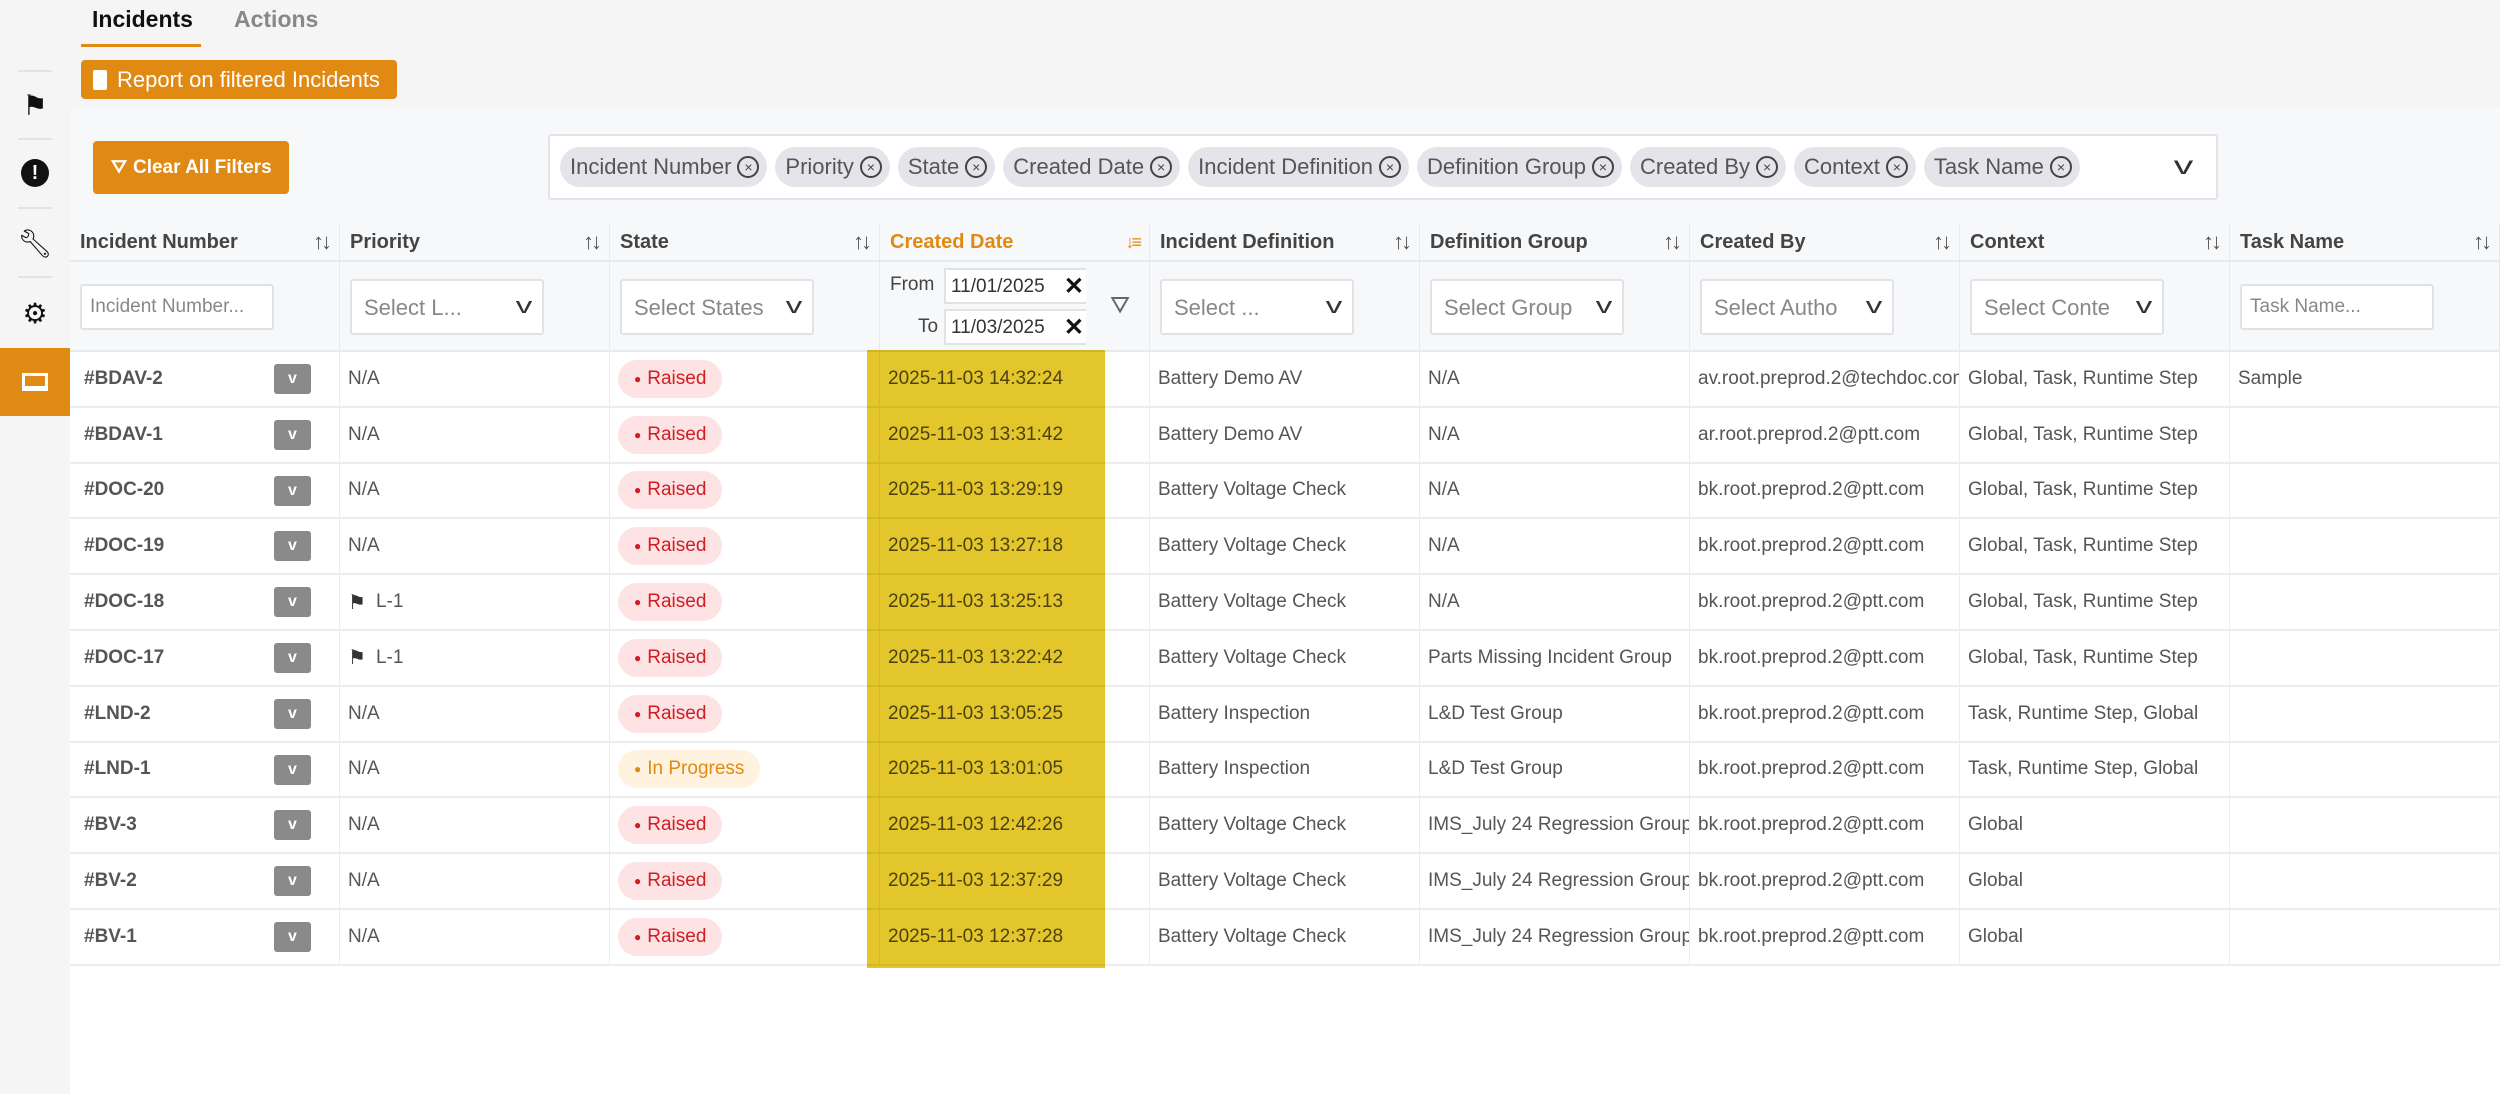  Describe the element at coordinates (191, 167) in the screenshot. I see `clear-all-filters-button: ⛛ Clear All Filters` at that location.